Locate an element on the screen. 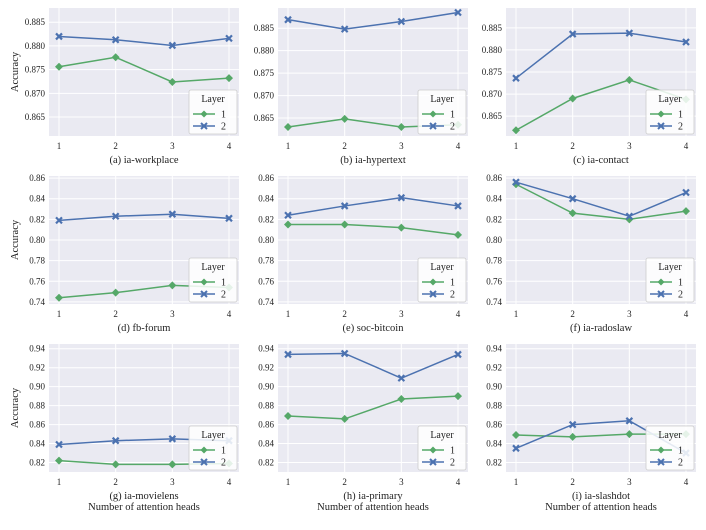 The height and width of the screenshot is (530, 706). panel-caption: (g) ia-movielens is located at coordinates (143, 496).